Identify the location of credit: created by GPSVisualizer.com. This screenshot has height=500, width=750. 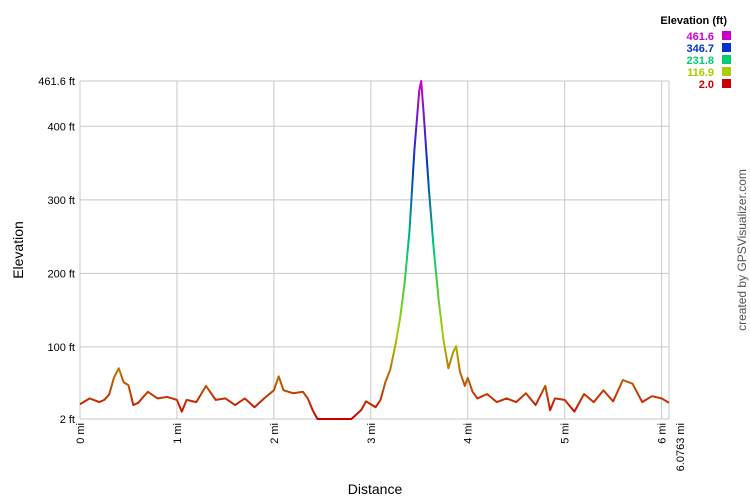
(742, 250).